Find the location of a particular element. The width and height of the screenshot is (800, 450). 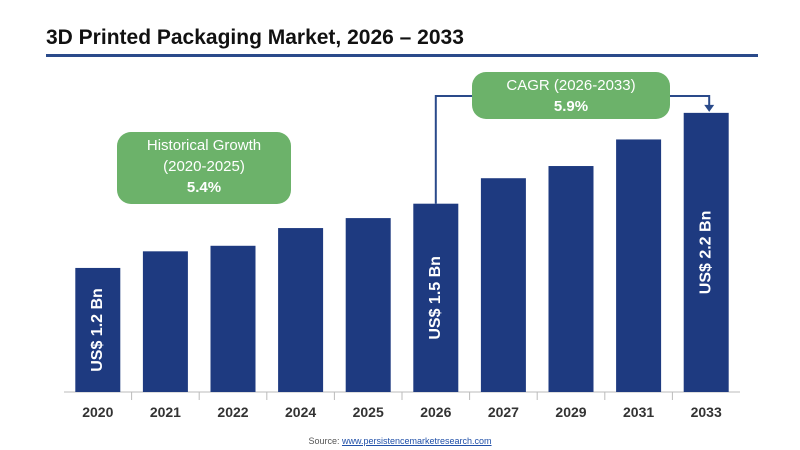

x-tick-label: 2031 is located at coordinates (638, 412).